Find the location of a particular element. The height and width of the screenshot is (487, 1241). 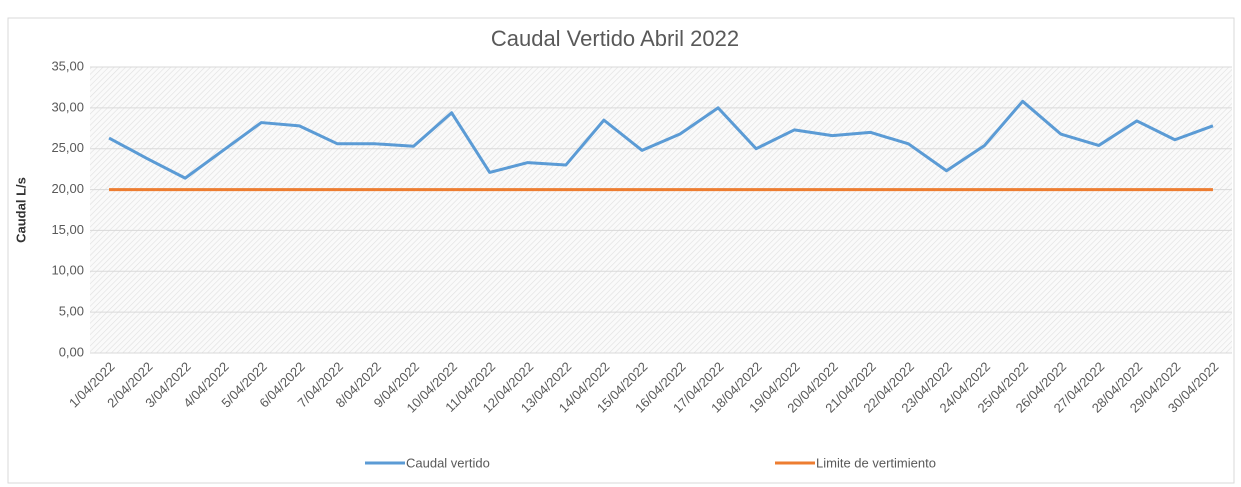

chart-title: Caudal Vertido Abril 2022 is located at coordinates (615, 38).